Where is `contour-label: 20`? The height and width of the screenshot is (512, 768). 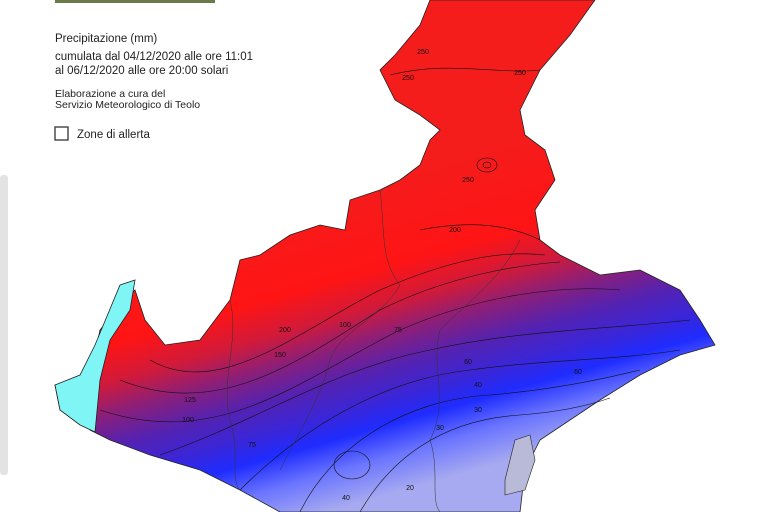 contour-label: 20 is located at coordinates (410, 488).